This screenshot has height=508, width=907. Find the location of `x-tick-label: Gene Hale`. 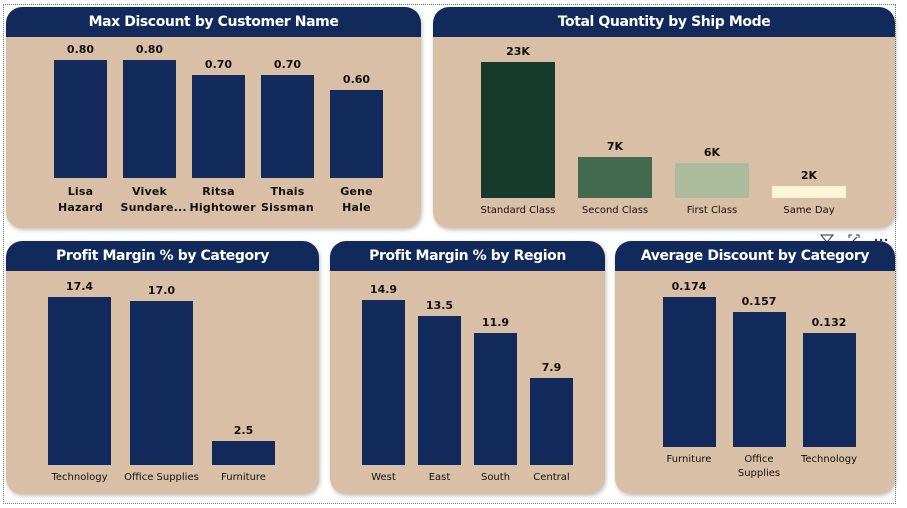

x-tick-label: Gene Hale is located at coordinates (356, 199).